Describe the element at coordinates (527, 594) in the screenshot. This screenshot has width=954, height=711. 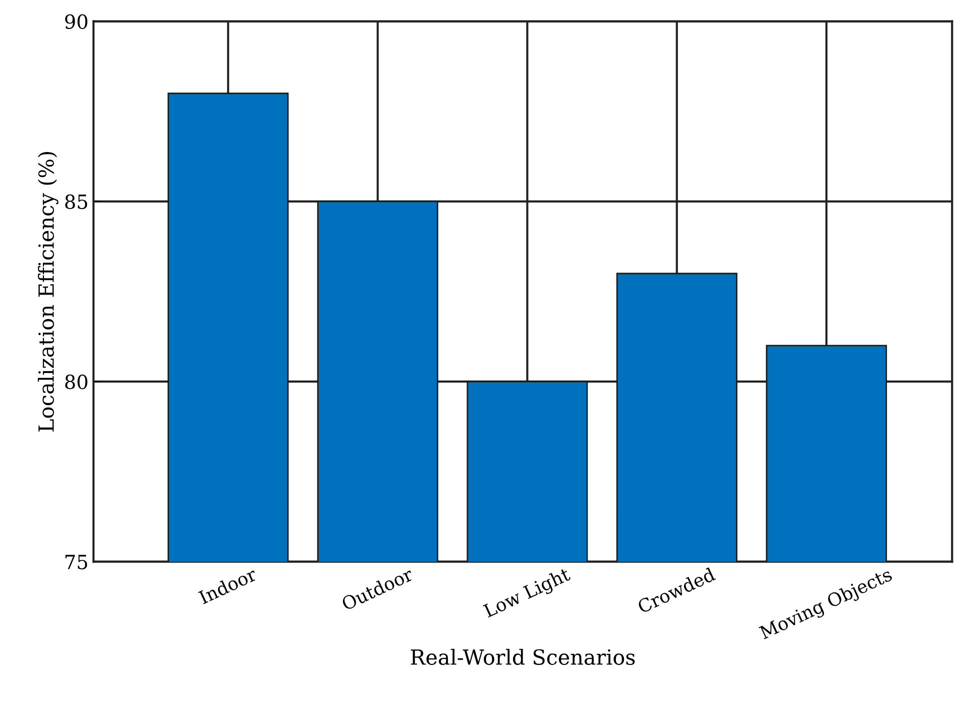
I see `x-tick-label: Low Light` at that location.